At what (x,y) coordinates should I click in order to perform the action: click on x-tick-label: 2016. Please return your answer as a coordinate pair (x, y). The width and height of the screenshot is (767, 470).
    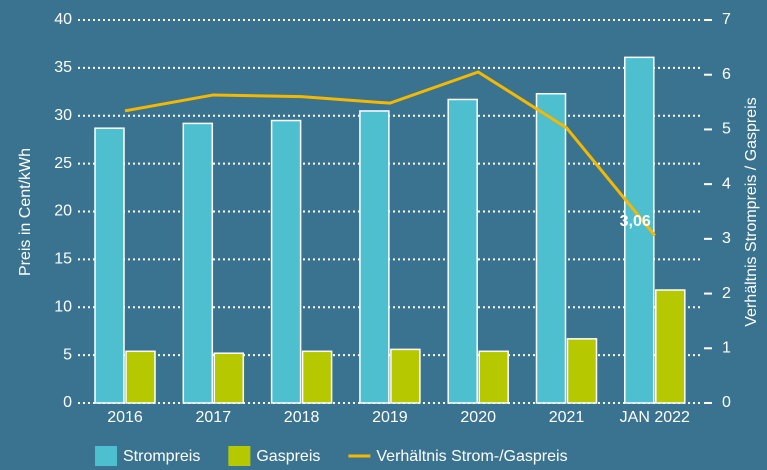
    Looking at the image, I should click on (125, 417).